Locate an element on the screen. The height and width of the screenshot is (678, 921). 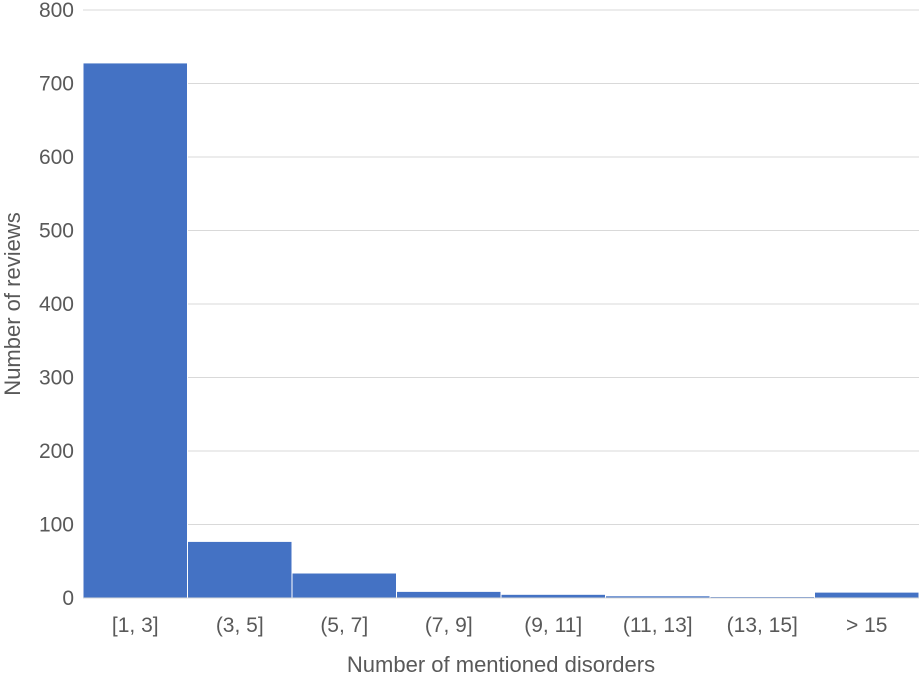
y-tick-label: 300 is located at coordinates (56, 378).